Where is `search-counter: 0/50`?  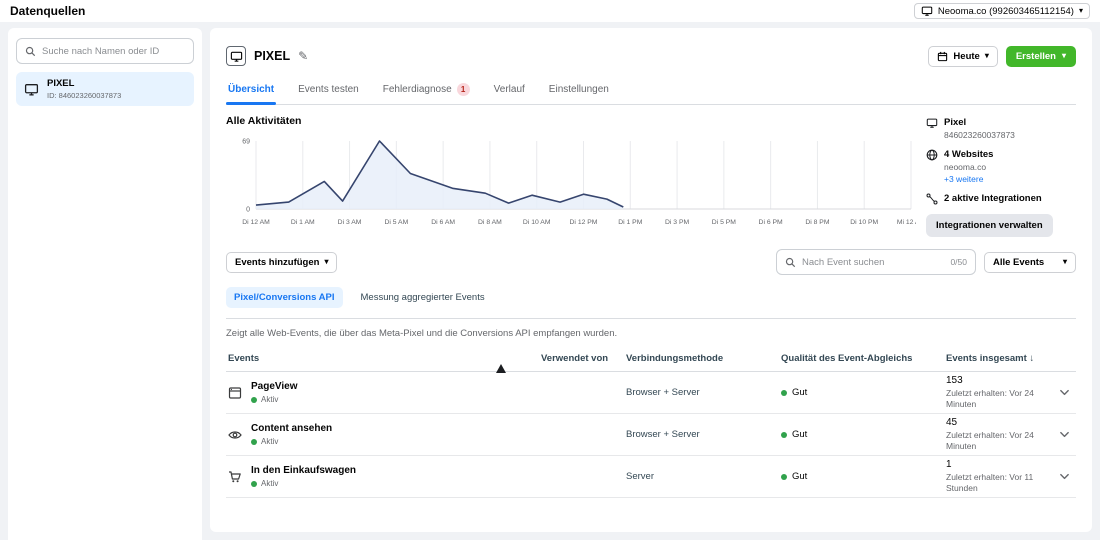 search-counter: 0/50 is located at coordinates (958, 262).